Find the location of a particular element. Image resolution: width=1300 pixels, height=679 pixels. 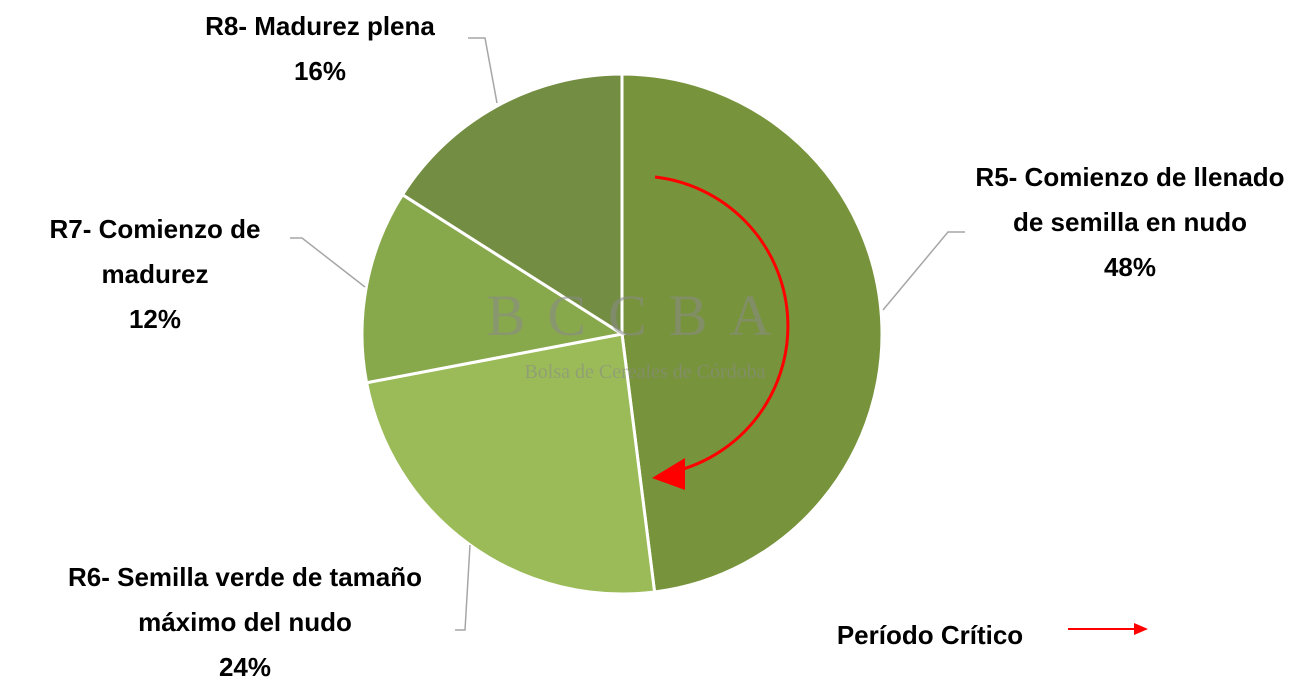

curved-arrow is located at coordinates (722, 323).